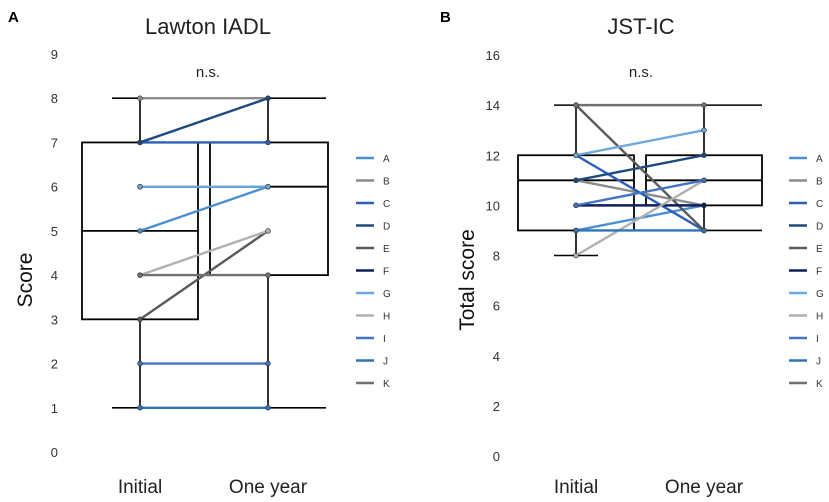 Image resolution: width=829 pixels, height=502 pixels. I want to click on panel-b-ytick-label-8: 8, so click(496, 256).